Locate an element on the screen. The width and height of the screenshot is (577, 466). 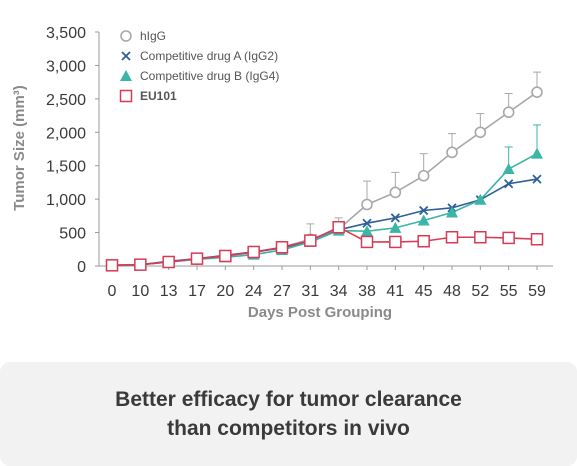
y-tick-label: 0 is located at coordinates (81, 267).